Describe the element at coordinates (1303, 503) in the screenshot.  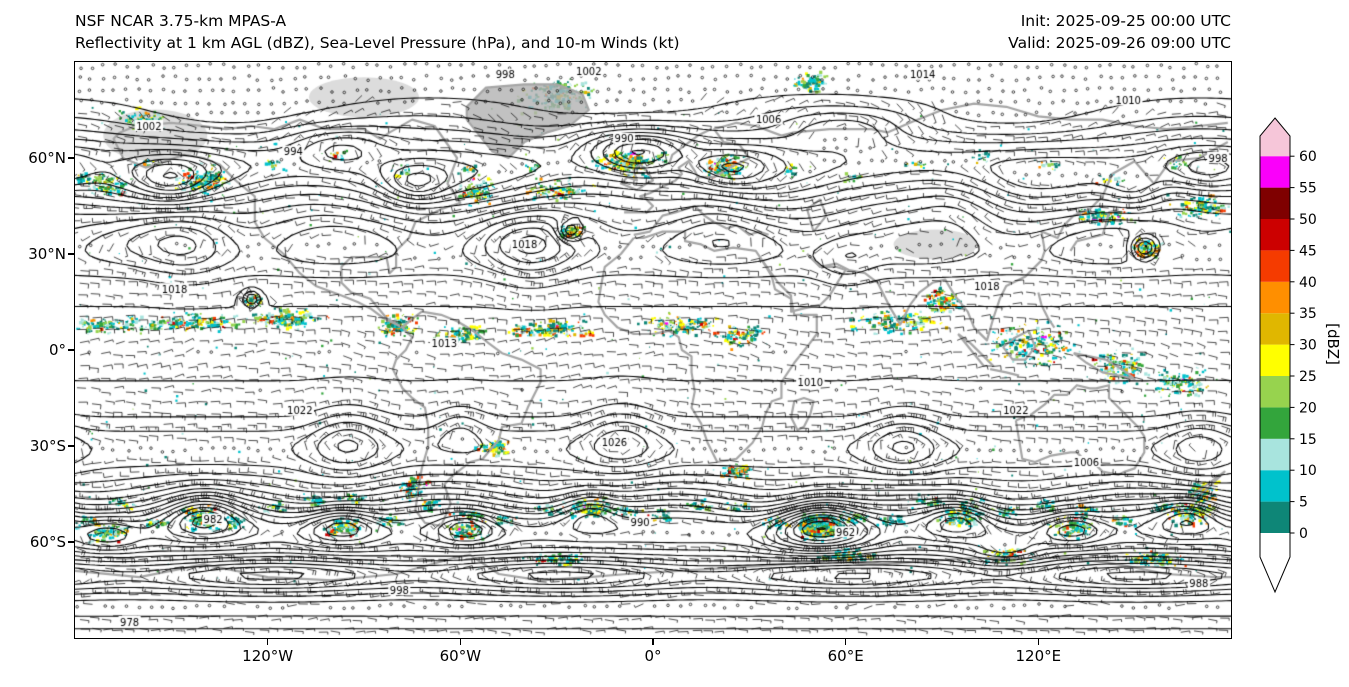
I see `colorbar-tick-label: 5` at that location.